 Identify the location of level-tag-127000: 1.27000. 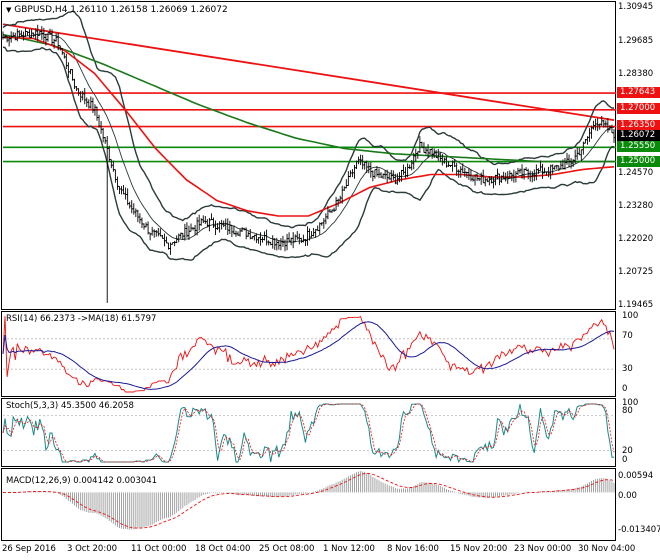
(638, 108).